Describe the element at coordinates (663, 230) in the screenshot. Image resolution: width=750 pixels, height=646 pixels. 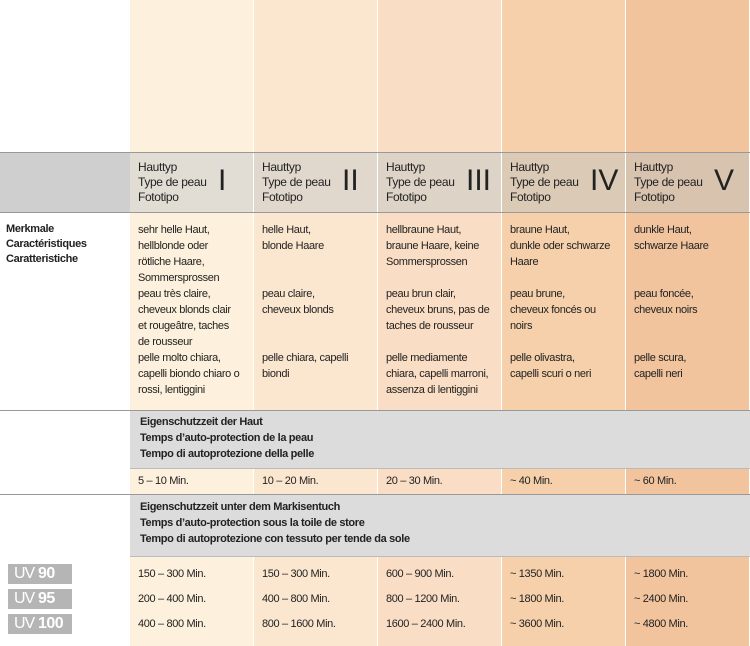
I see `feature-text: dunkle Haut,` at that location.